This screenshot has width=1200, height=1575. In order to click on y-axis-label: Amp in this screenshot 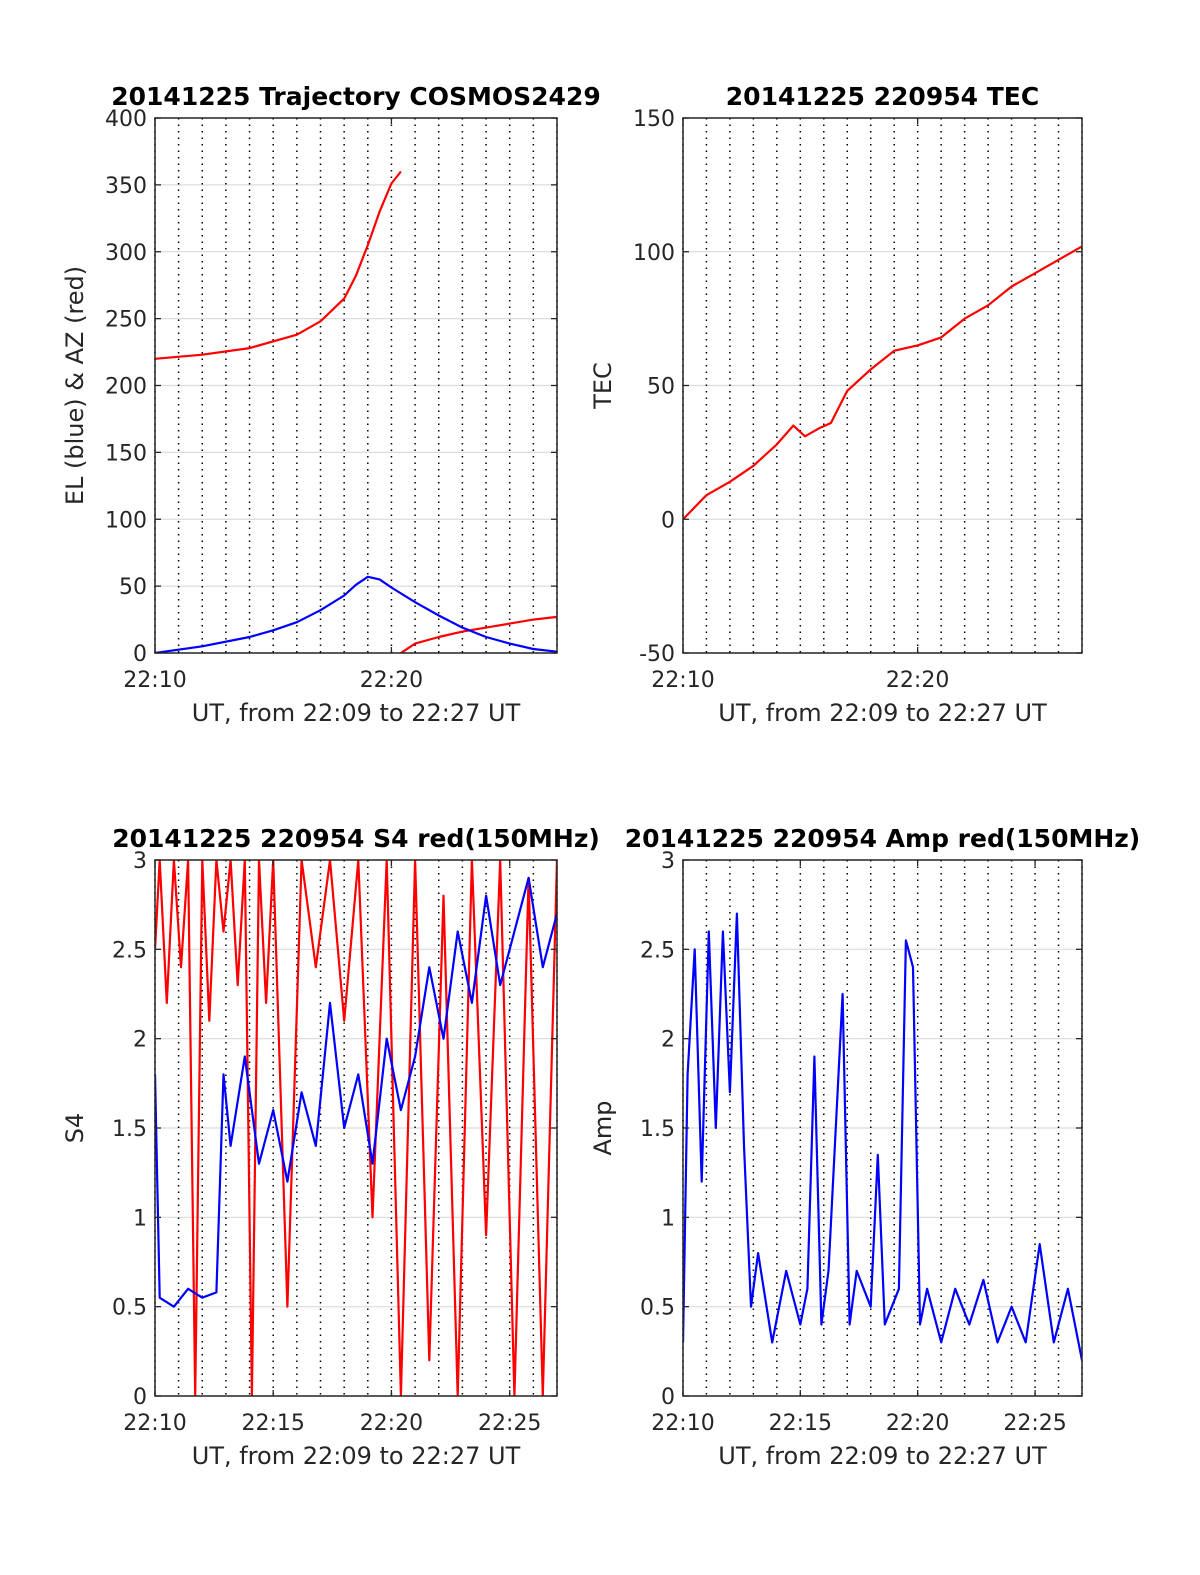, I will do `click(603, 1127)`.